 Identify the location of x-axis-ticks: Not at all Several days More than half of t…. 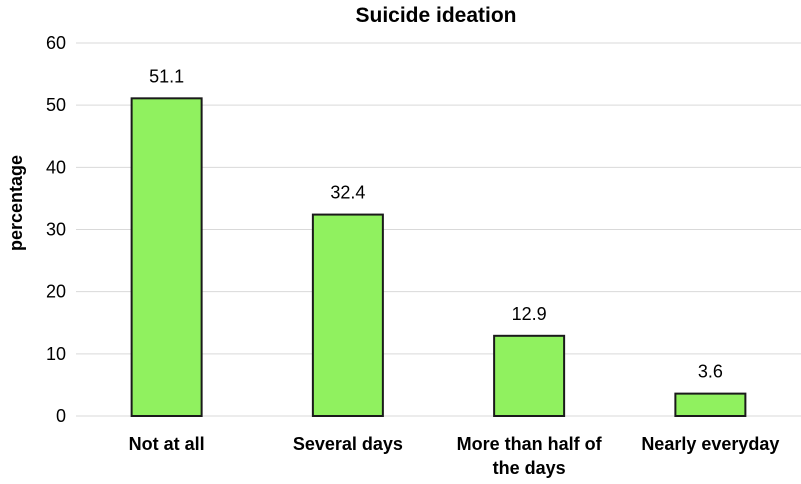
(454, 456).